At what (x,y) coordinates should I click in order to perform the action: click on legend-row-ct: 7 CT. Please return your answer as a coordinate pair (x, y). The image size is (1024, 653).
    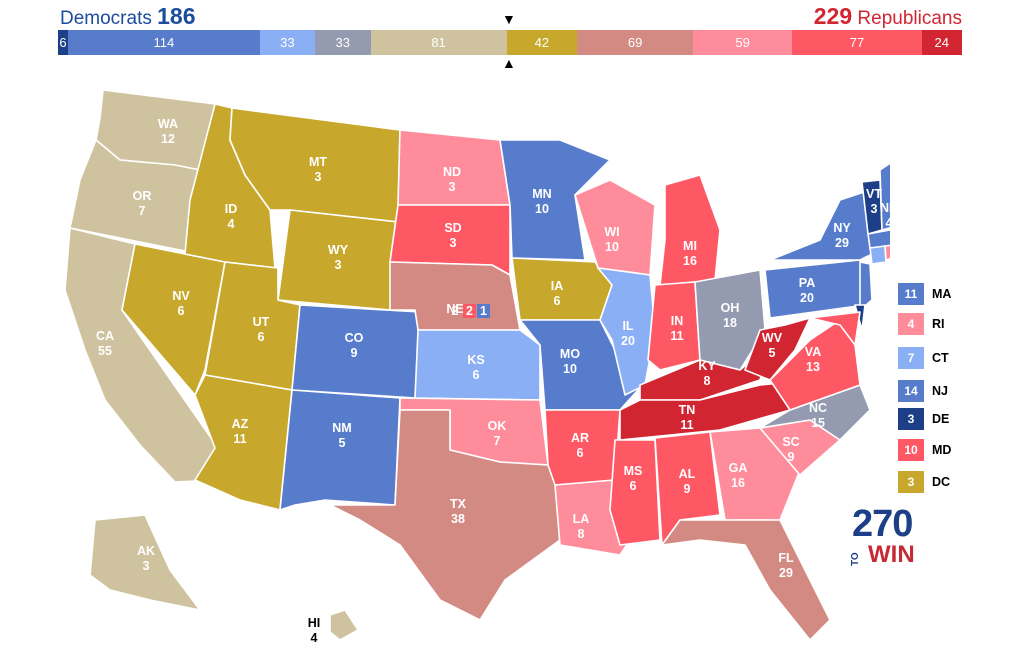
    Looking at the image, I should click on (953, 358).